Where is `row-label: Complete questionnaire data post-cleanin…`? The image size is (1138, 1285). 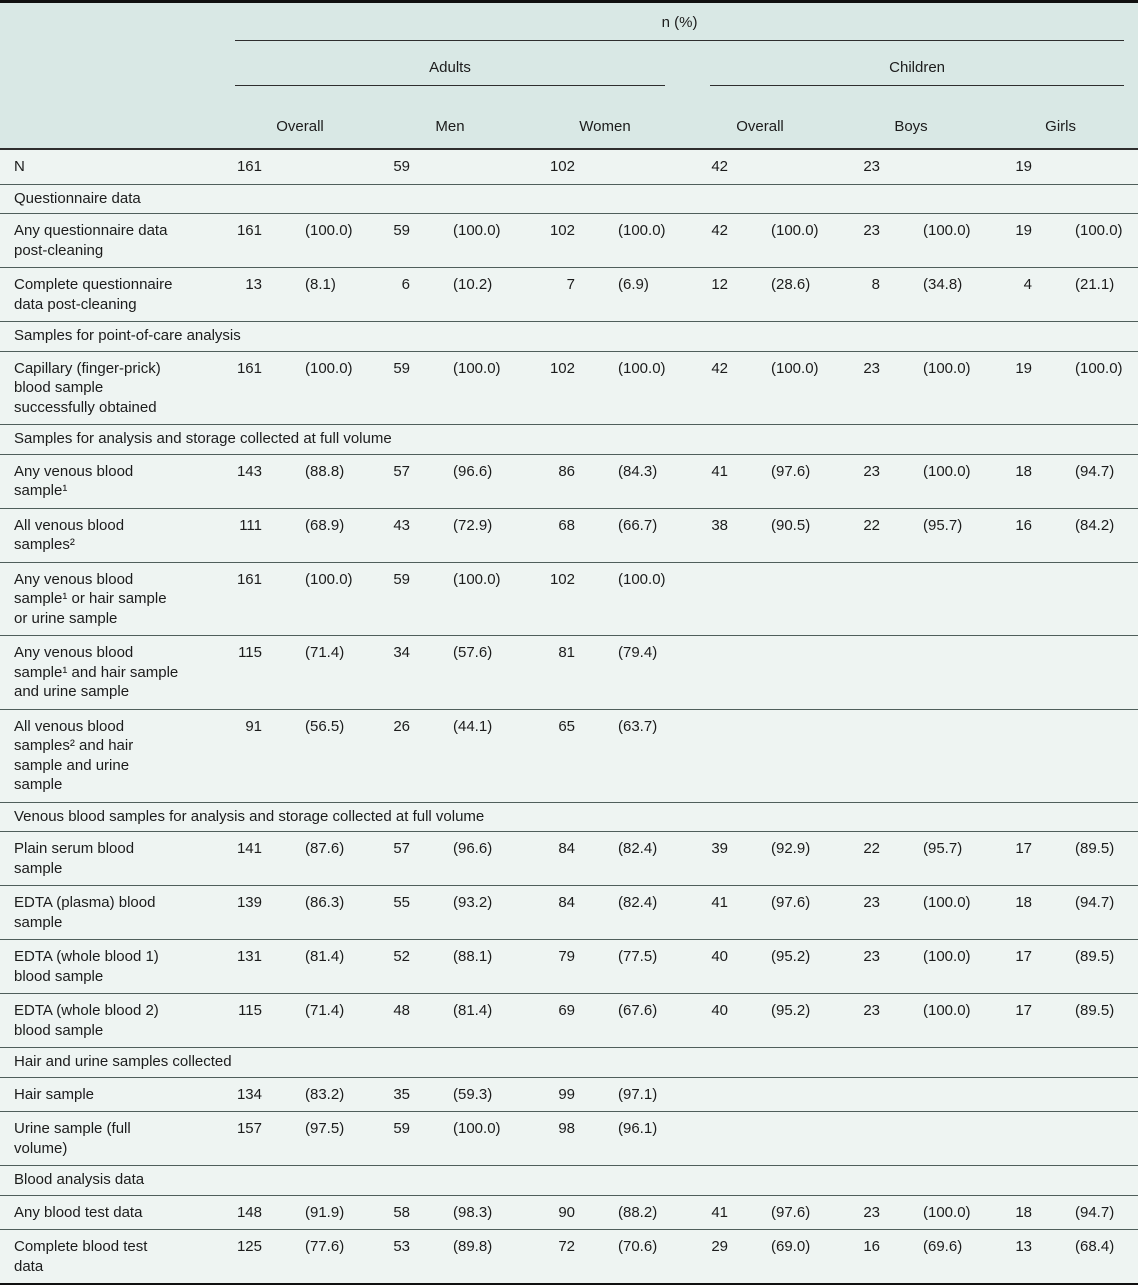 row-label: Complete questionnaire data post-cleanin… is located at coordinates (93, 294).